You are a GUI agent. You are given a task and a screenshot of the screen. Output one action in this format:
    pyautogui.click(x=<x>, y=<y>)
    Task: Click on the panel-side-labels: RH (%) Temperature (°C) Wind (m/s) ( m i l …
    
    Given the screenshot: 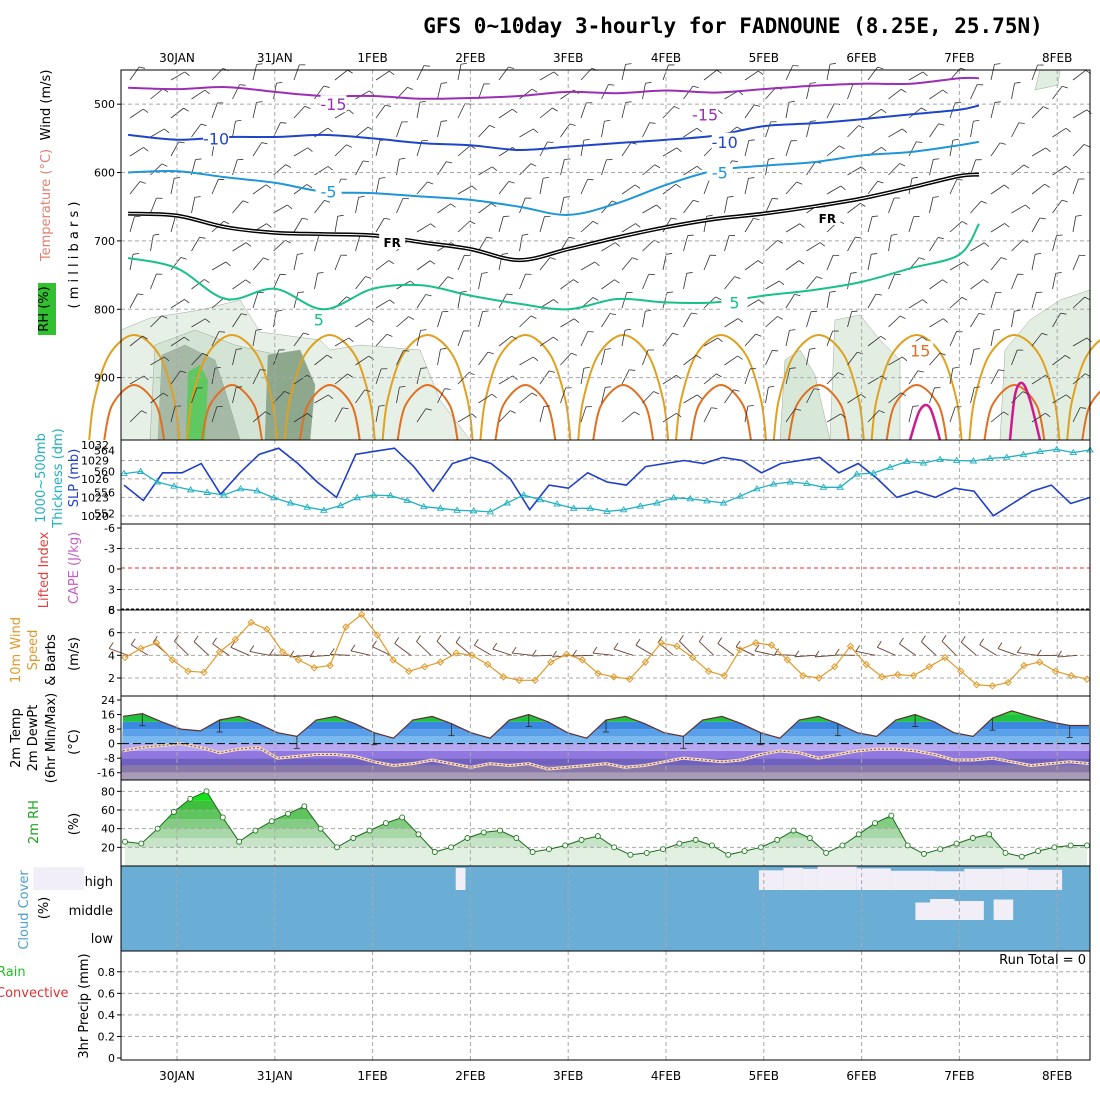 What is the action you would take?
    pyautogui.click(x=46, y=564)
    